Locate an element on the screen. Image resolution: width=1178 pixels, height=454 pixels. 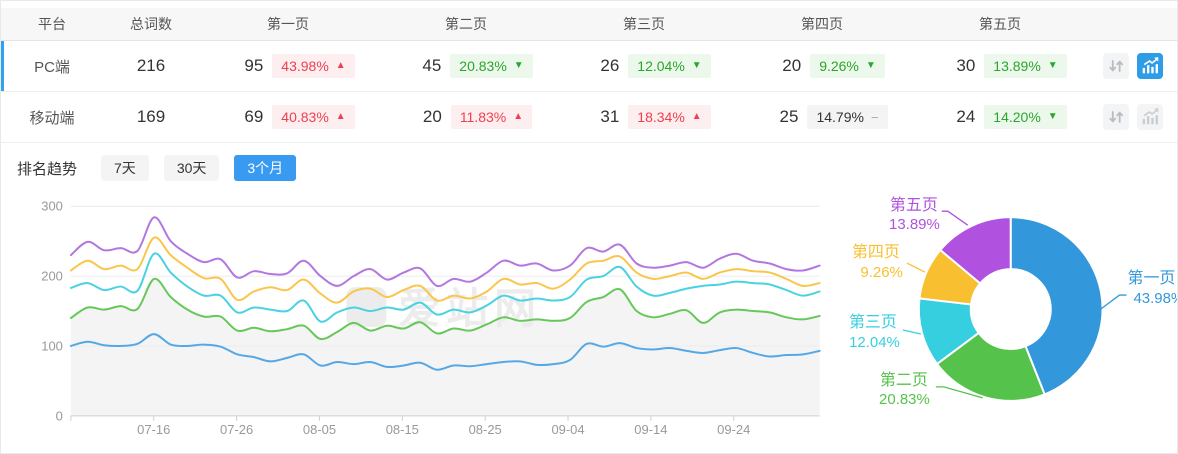
trend-percent: 40.83% is located at coordinates (305, 117).